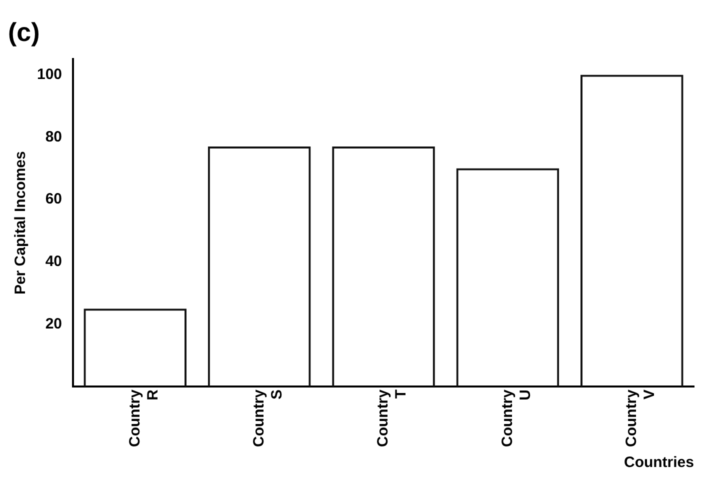  What do you see at coordinates (24, 31) in the screenshot?
I see `chart-title: (c)` at bounding box center [24, 31].